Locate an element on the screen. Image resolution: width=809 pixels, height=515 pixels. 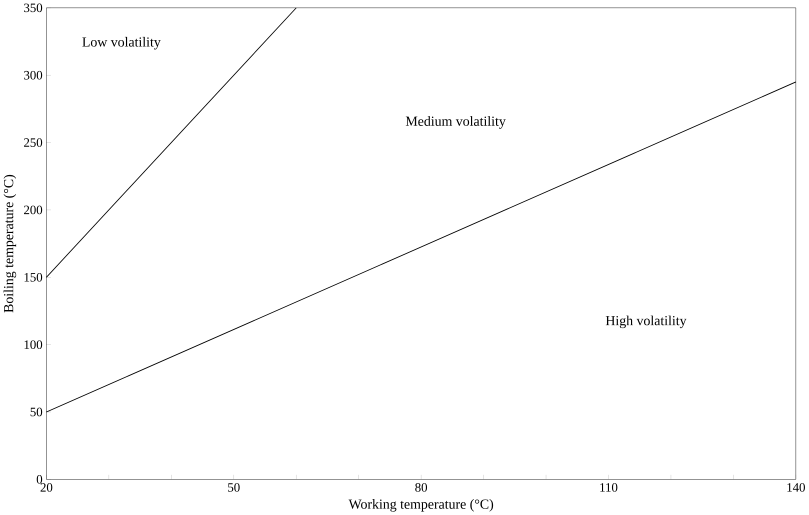
y-tick-label: 200 is located at coordinates (33, 210).